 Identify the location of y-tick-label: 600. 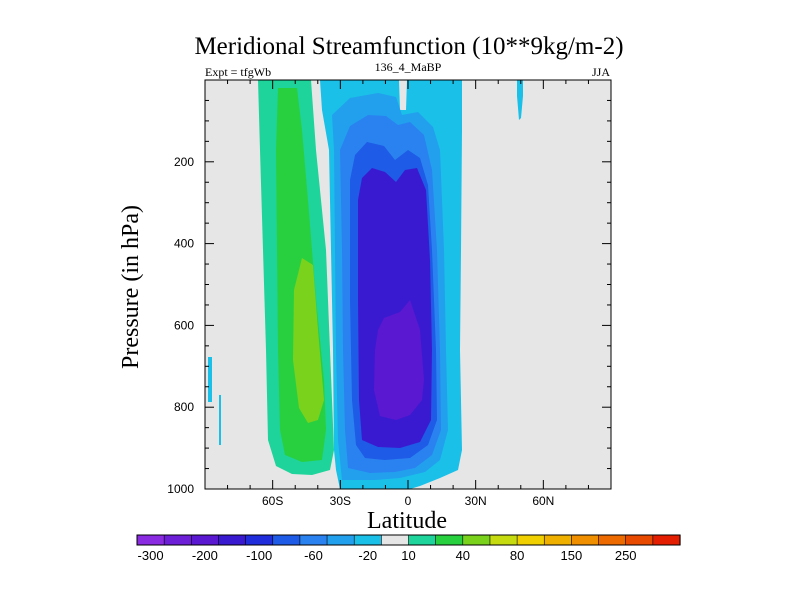
(184, 325).